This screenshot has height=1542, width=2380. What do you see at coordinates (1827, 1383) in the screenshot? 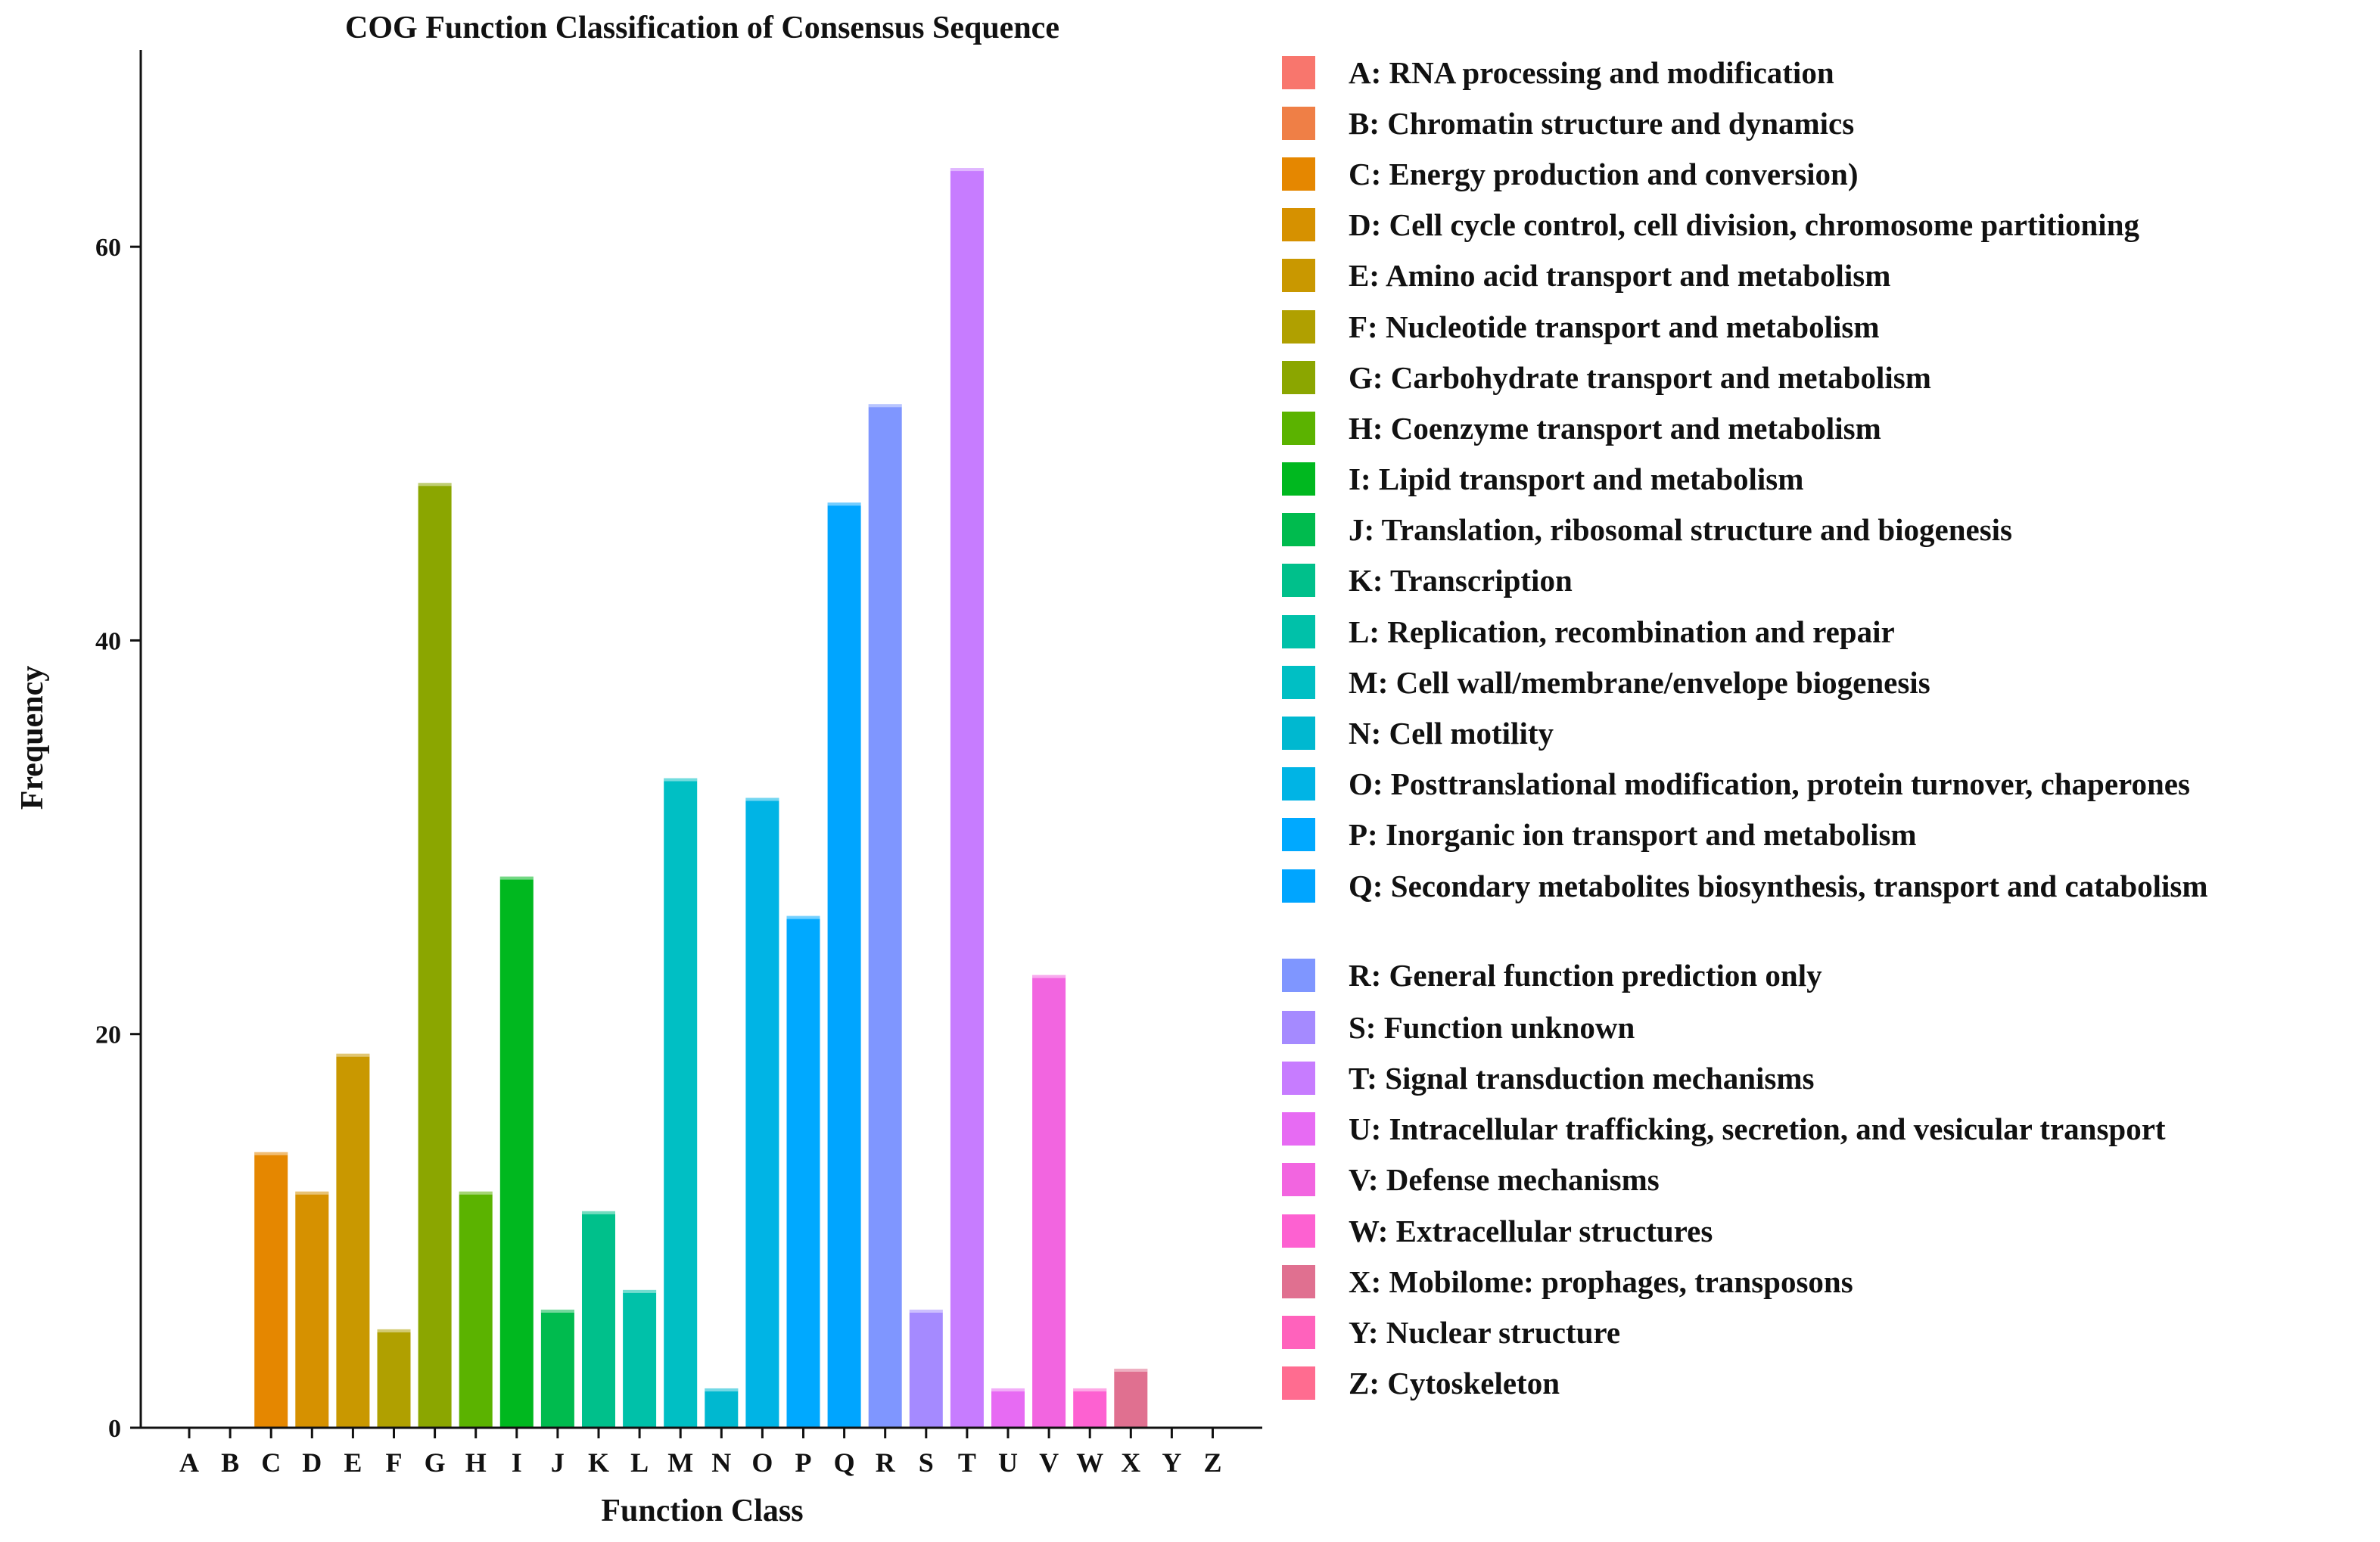
I see `legend-item-Z: Z: Cytoskeleton` at bounding box center [1827, 1383].